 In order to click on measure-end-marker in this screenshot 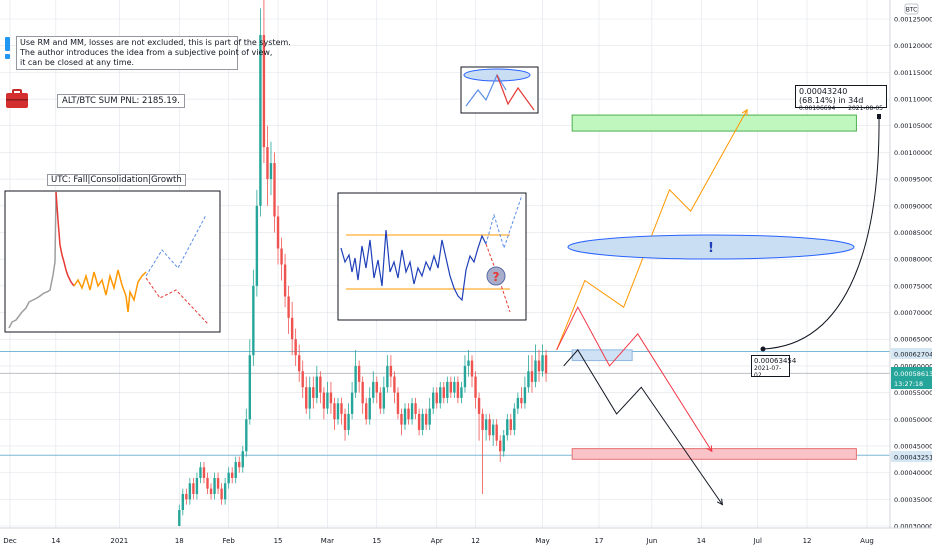, I will do `click(879, 116)`.